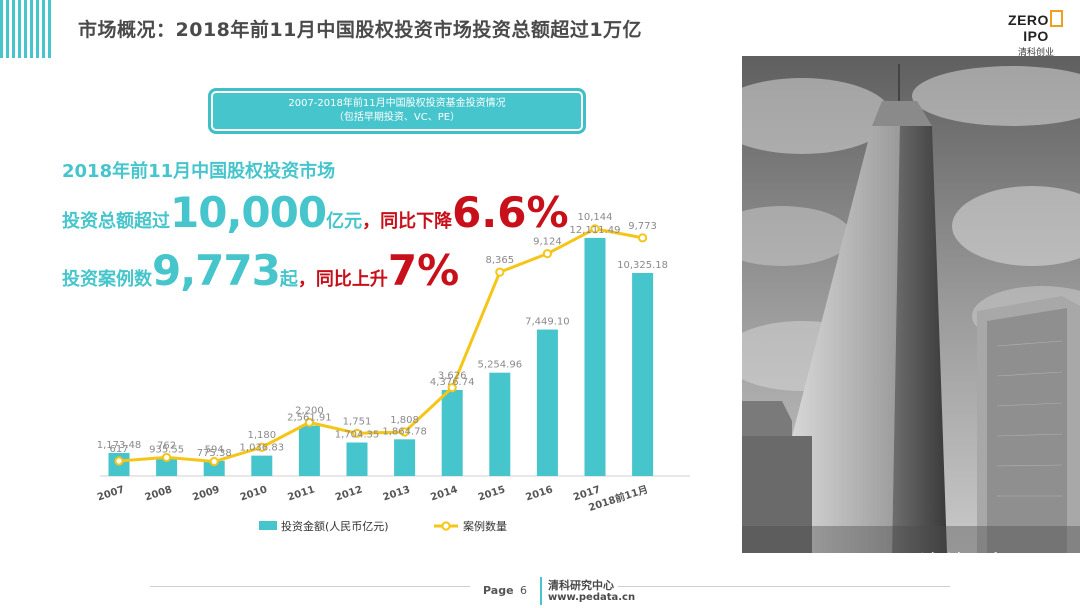 The height and width of the screenshot is (608, 1080). I want to click on x-tick-label-2015: 2015, so click(492, 493).